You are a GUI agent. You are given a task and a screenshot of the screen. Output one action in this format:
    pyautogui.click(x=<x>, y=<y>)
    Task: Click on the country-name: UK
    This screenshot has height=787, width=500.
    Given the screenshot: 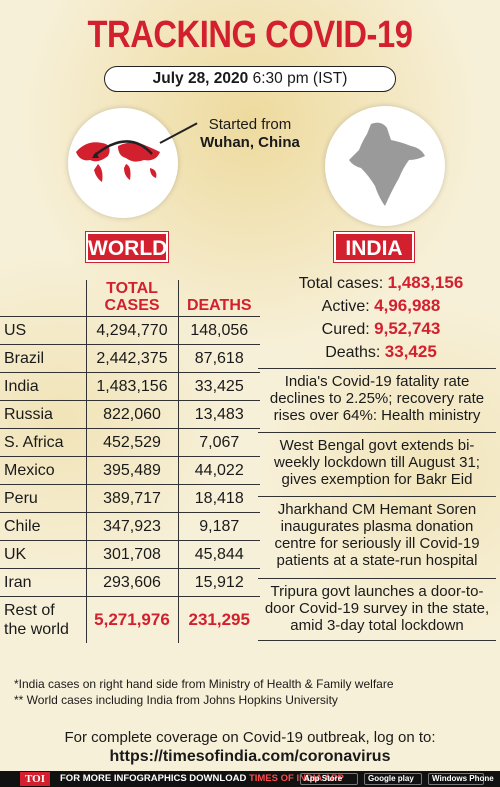 What is the action you would take?
    pyautogui.click(x=43, y=554)
    